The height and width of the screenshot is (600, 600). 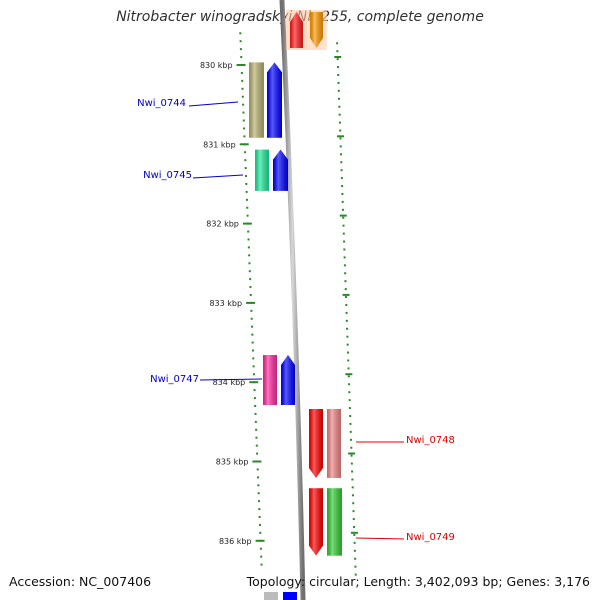 What do you see at coordinates (174, 379) in the screenshot?
I see `gene-label-Nwi_0747: Nwi_0747` at bounding box center [174, 379].